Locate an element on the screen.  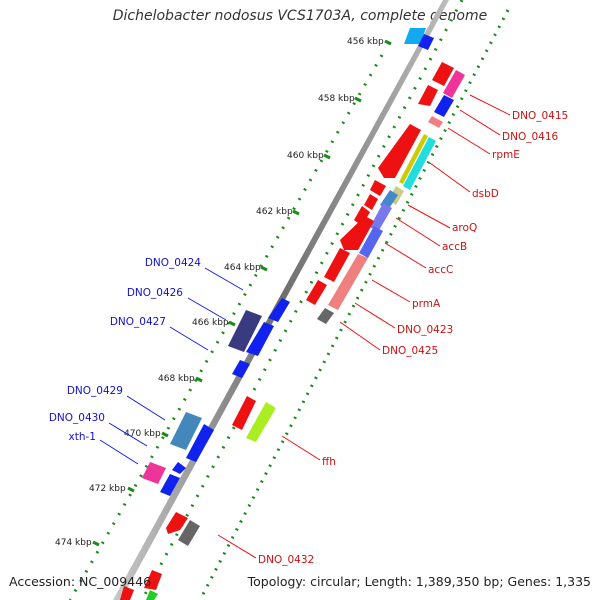
gene-label-dno-0416: DNO_0416 is located at coordinates (530, 137).